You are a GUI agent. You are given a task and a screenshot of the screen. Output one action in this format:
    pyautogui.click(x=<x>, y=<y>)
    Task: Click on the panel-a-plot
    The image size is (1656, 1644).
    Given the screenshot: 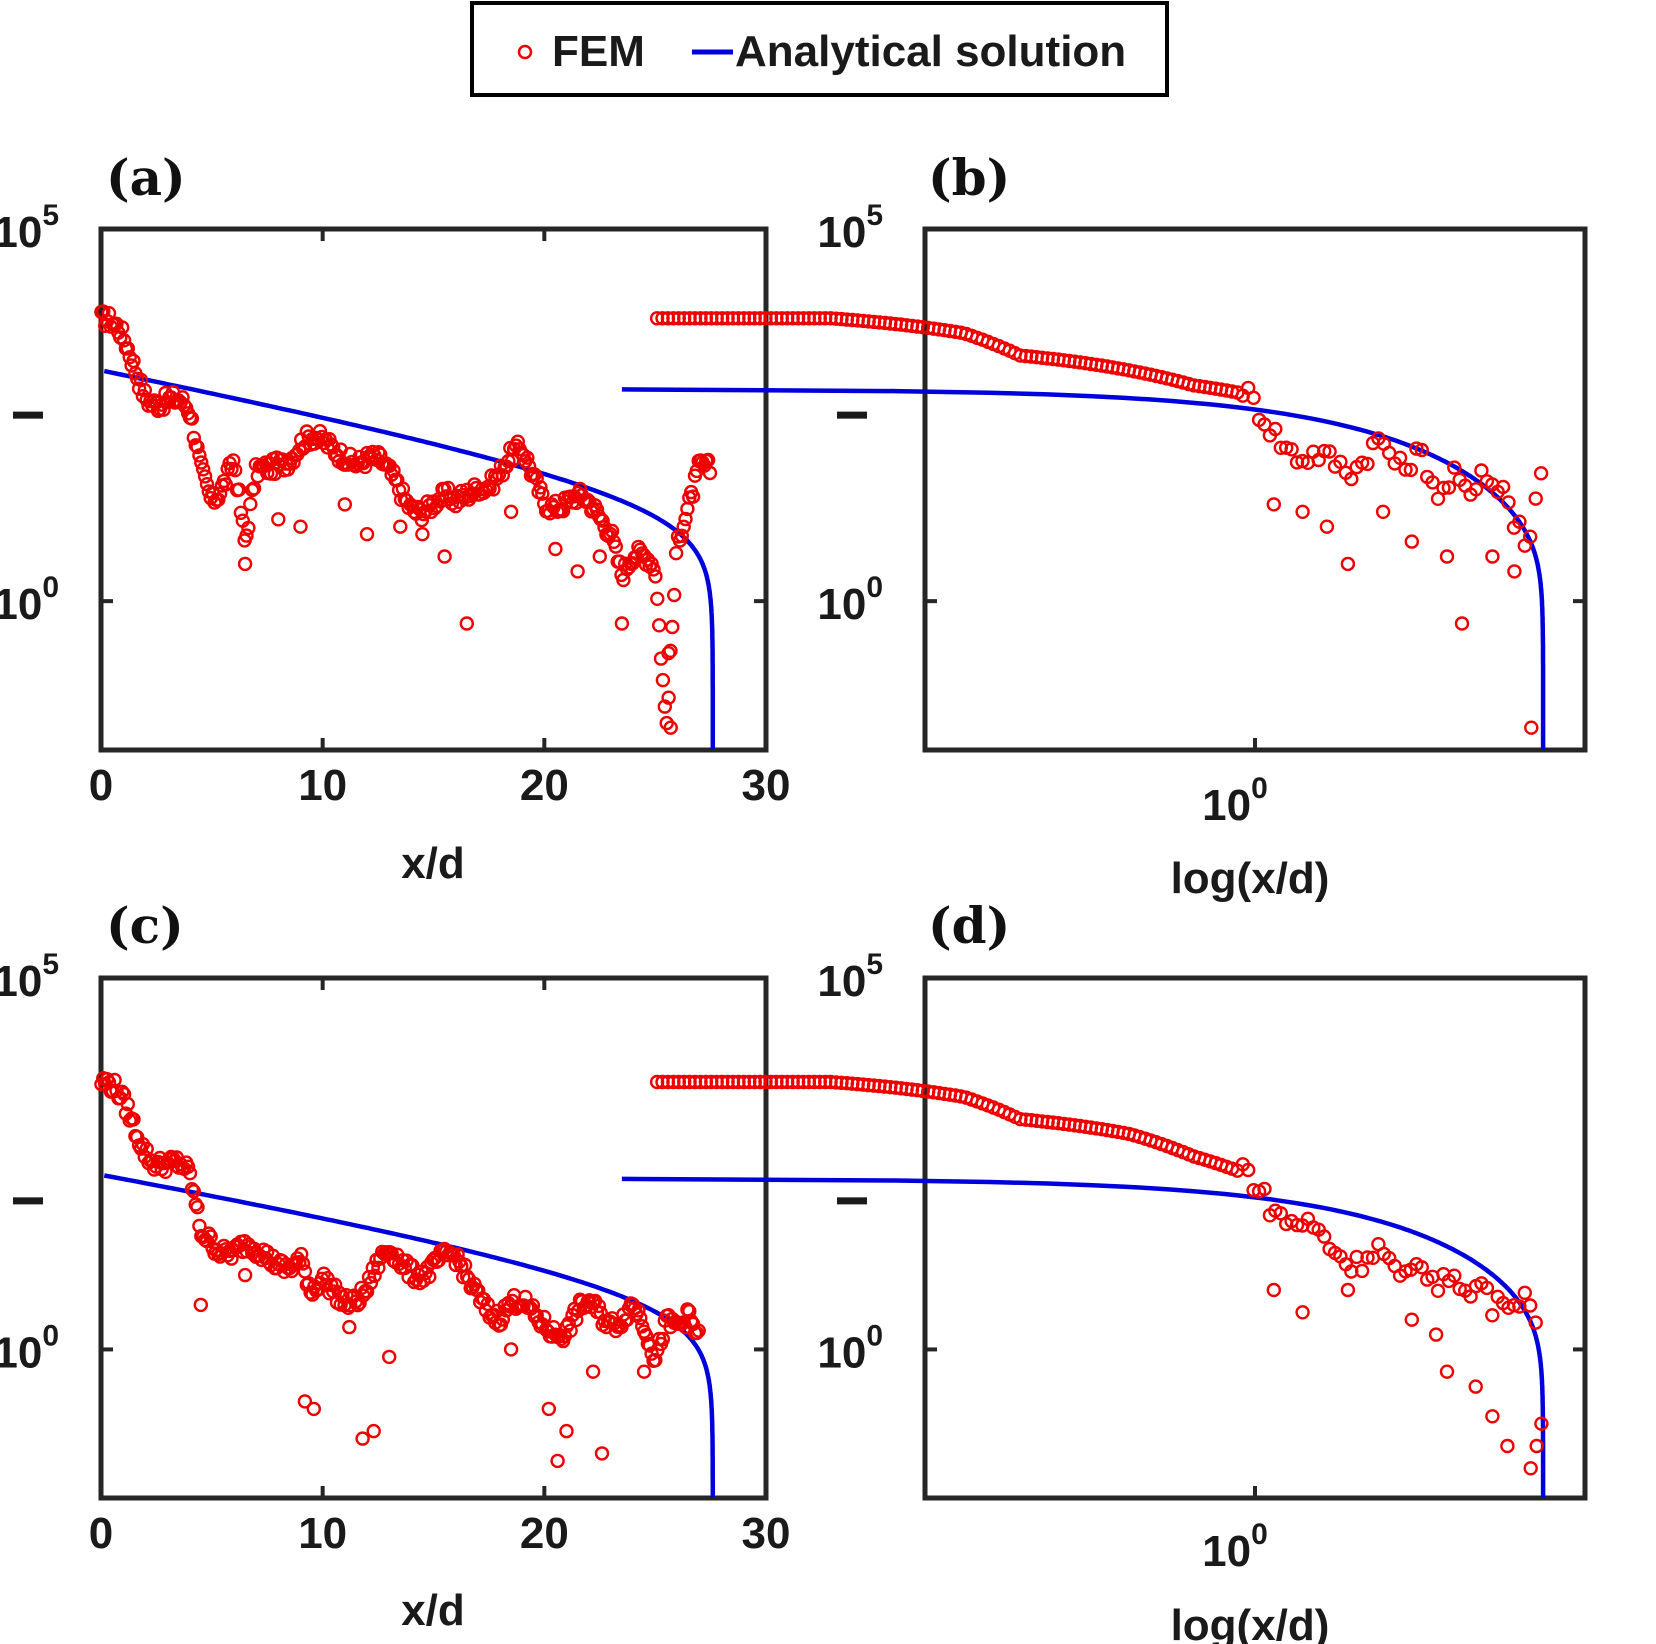 What is the action you would take?
    pyautogui.click(x=406, y=527)
    